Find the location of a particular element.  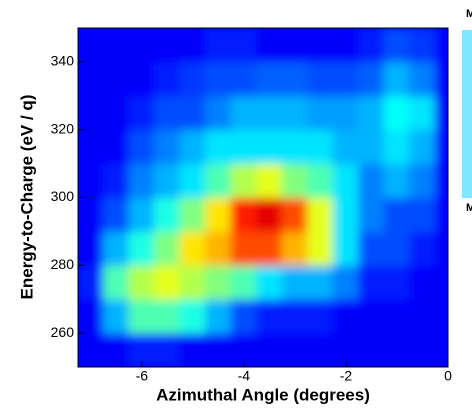

y-tick-label: 340 is located at coordinates (63, 61).